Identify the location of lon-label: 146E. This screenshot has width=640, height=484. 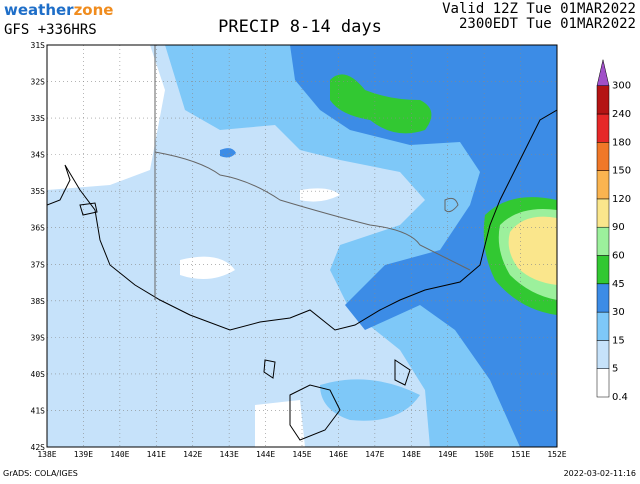
(338, 454).